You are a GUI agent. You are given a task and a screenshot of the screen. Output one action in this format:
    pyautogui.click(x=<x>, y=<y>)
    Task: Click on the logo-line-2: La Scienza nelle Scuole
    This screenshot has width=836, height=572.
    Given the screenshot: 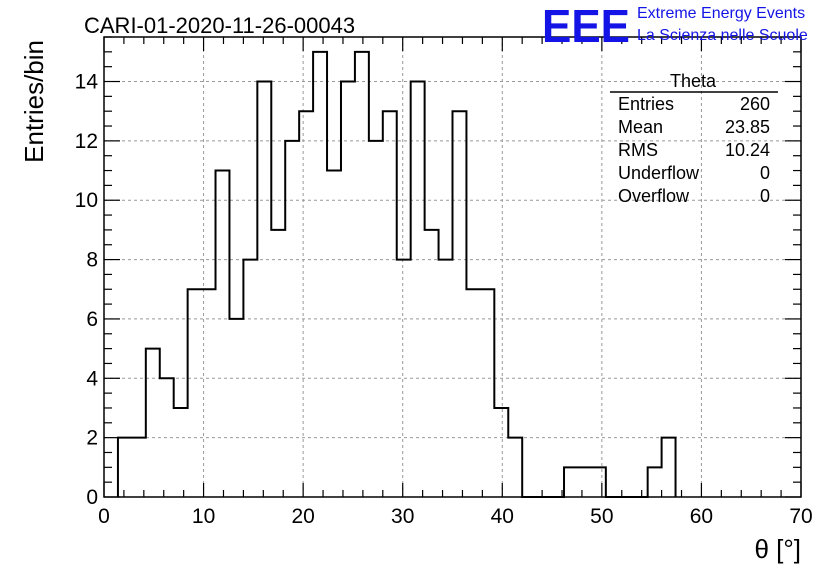 What is the action you would take?
    pyautogui.click(x=722, y=35)
    